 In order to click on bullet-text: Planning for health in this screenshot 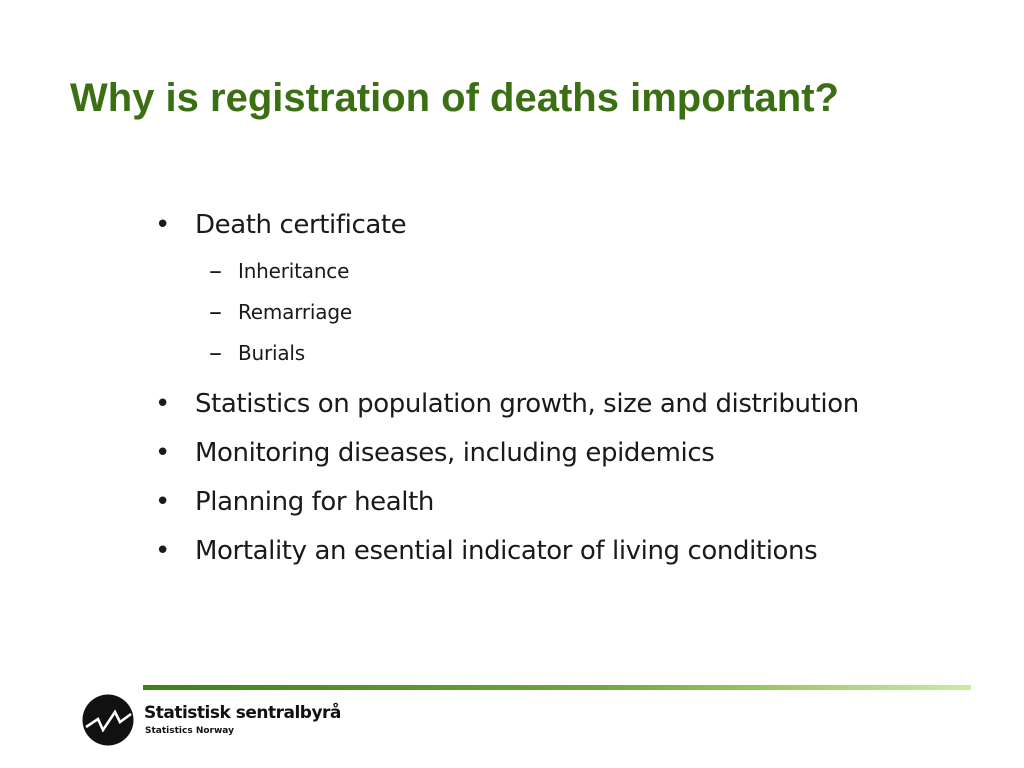, I will do `click(314, 502)`.